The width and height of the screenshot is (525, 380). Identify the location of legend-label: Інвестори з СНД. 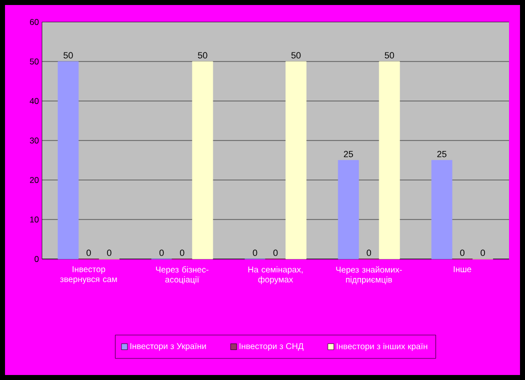
(272, 347).